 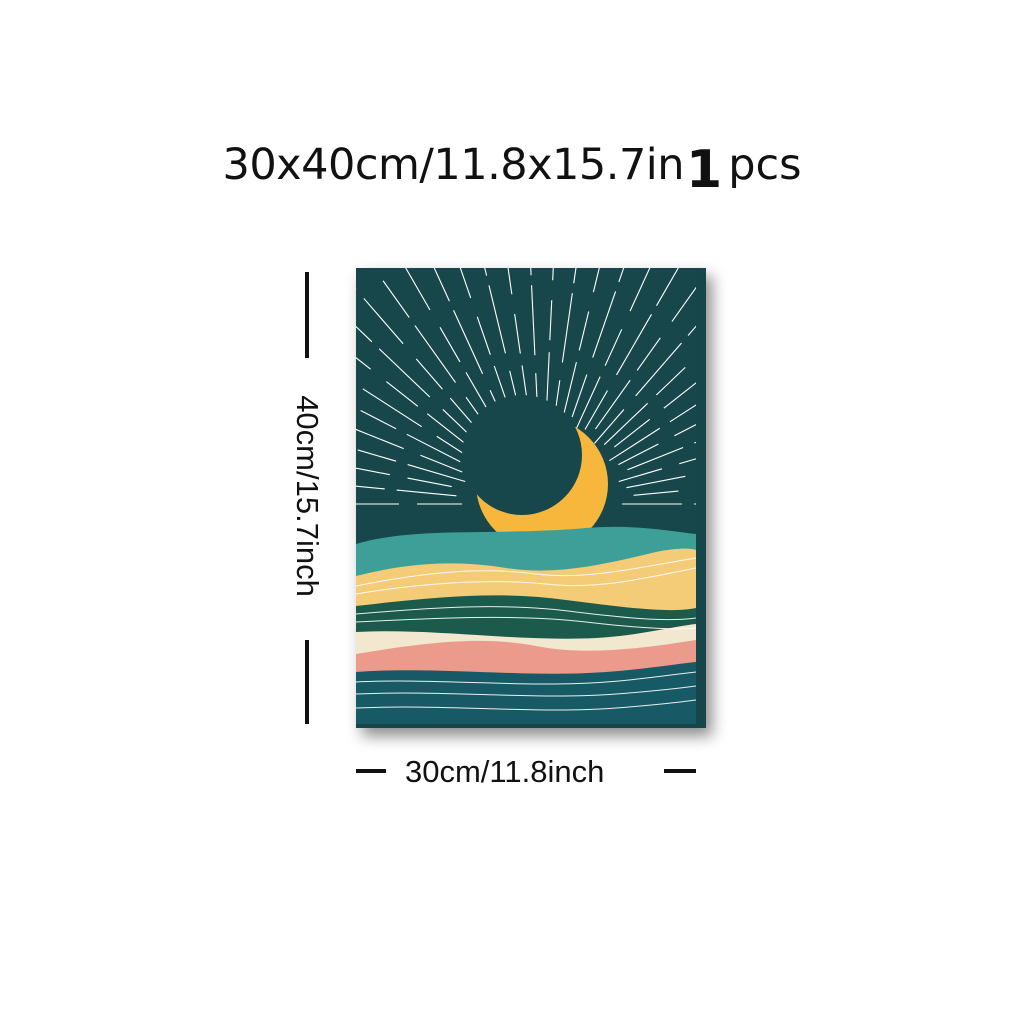 What do you see at coordinates (765, 165) in the screenshot?
I see `quantity-unit: pcs` at bounding box center [765, 165].